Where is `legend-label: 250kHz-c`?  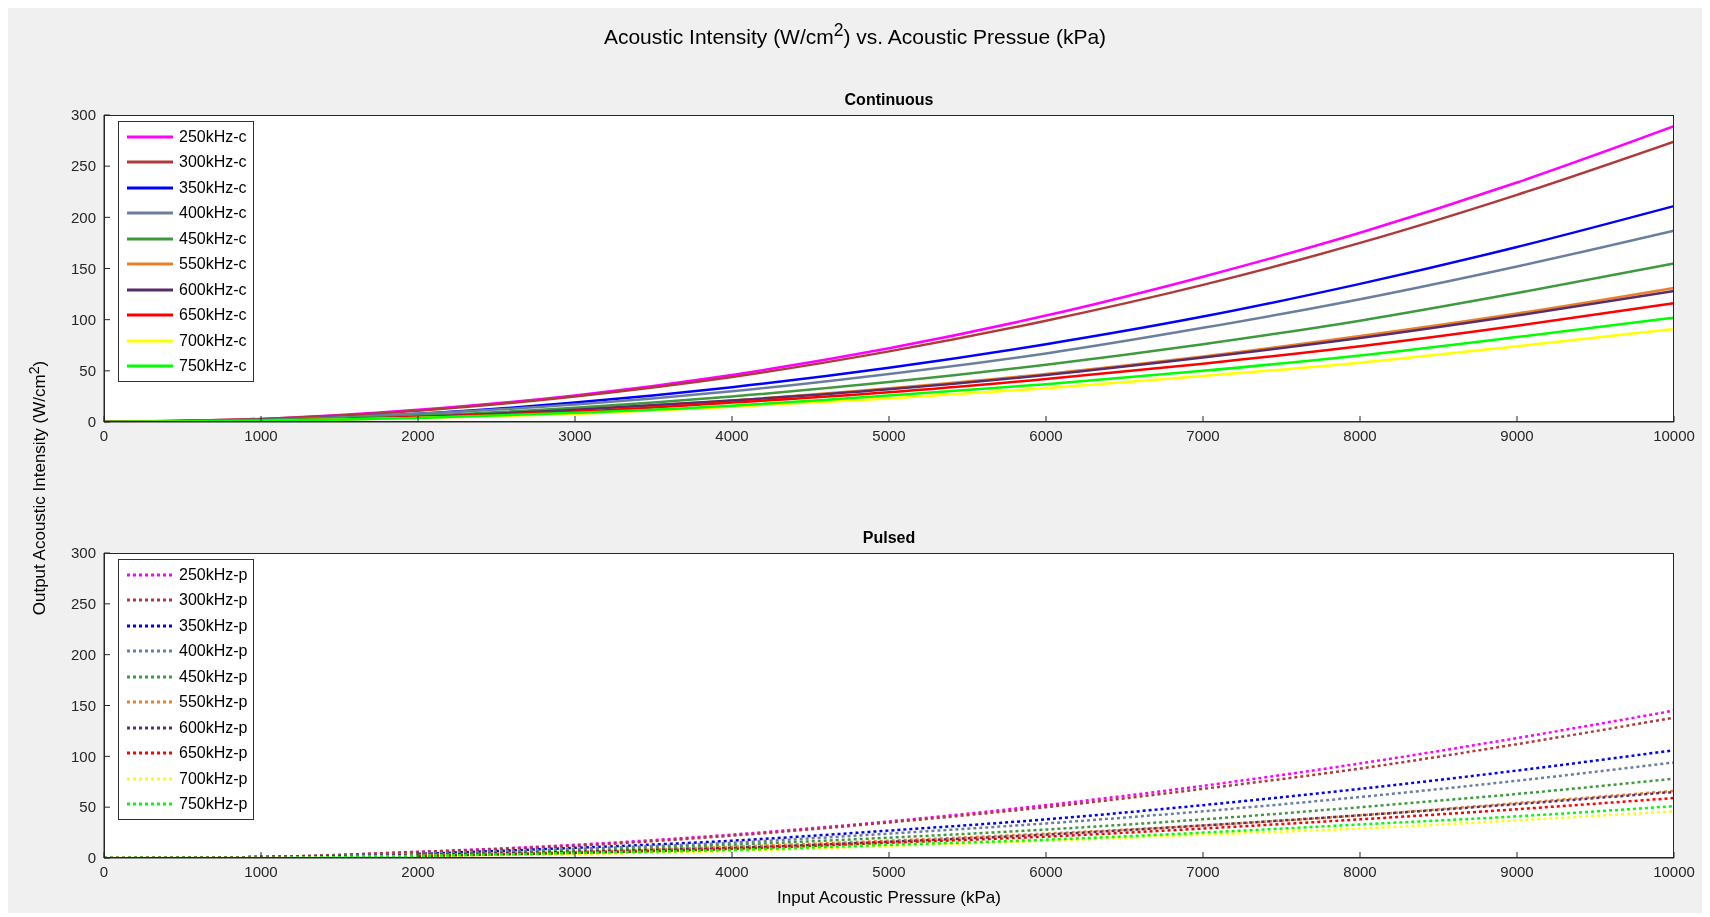 legend-label: 250kHz-c is located at coordinates (213, 136).